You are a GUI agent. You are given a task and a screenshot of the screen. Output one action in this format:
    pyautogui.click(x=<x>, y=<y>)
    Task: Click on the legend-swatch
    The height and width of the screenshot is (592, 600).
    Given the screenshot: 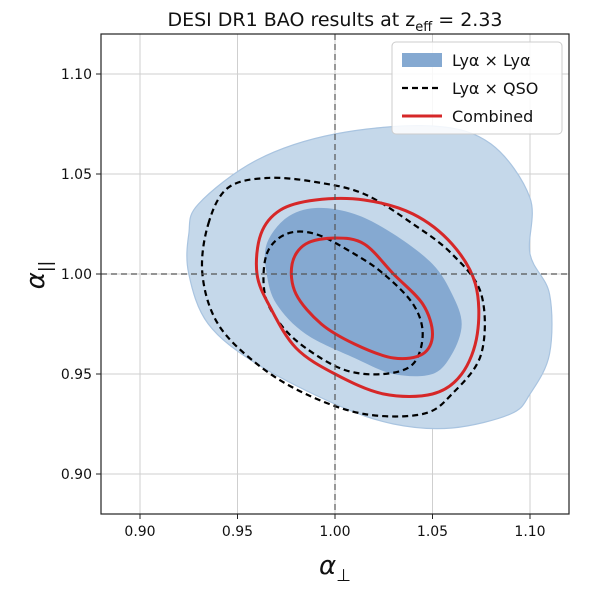 What is the action you would take?
    pyautogui.click(x=422, y=60)
    